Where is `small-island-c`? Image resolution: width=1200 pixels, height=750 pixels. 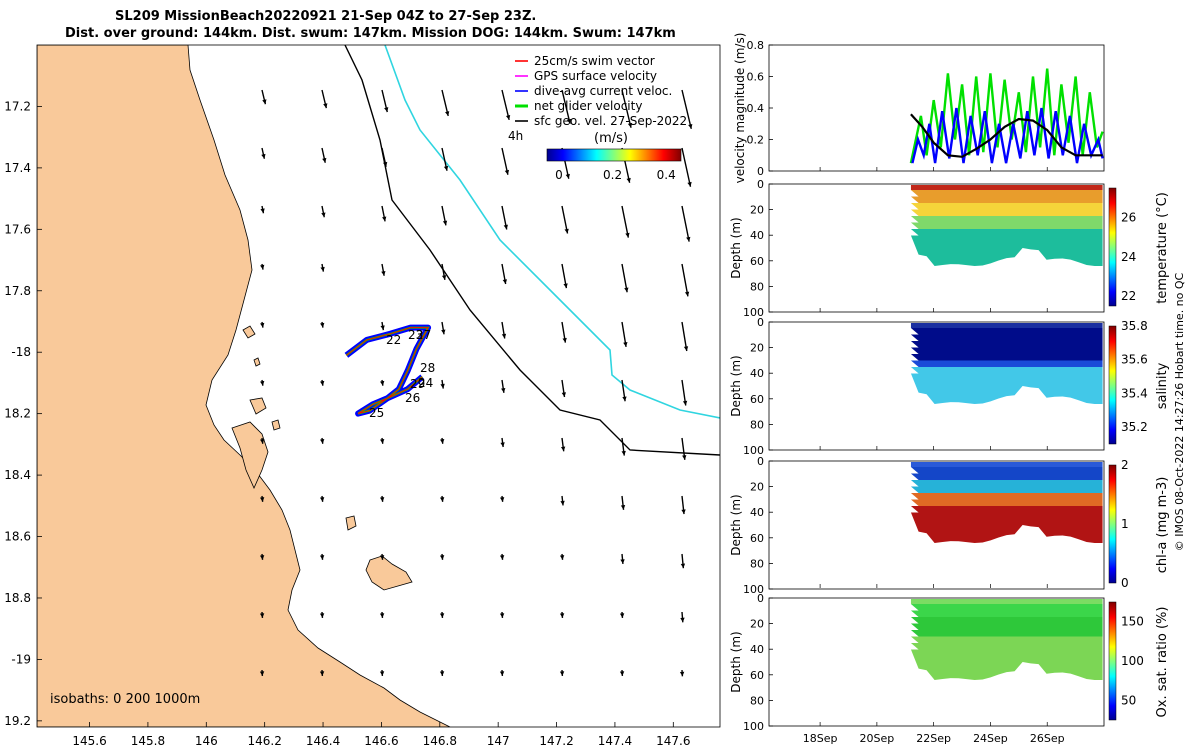
small-island-c is located at coordinates (257, 362).